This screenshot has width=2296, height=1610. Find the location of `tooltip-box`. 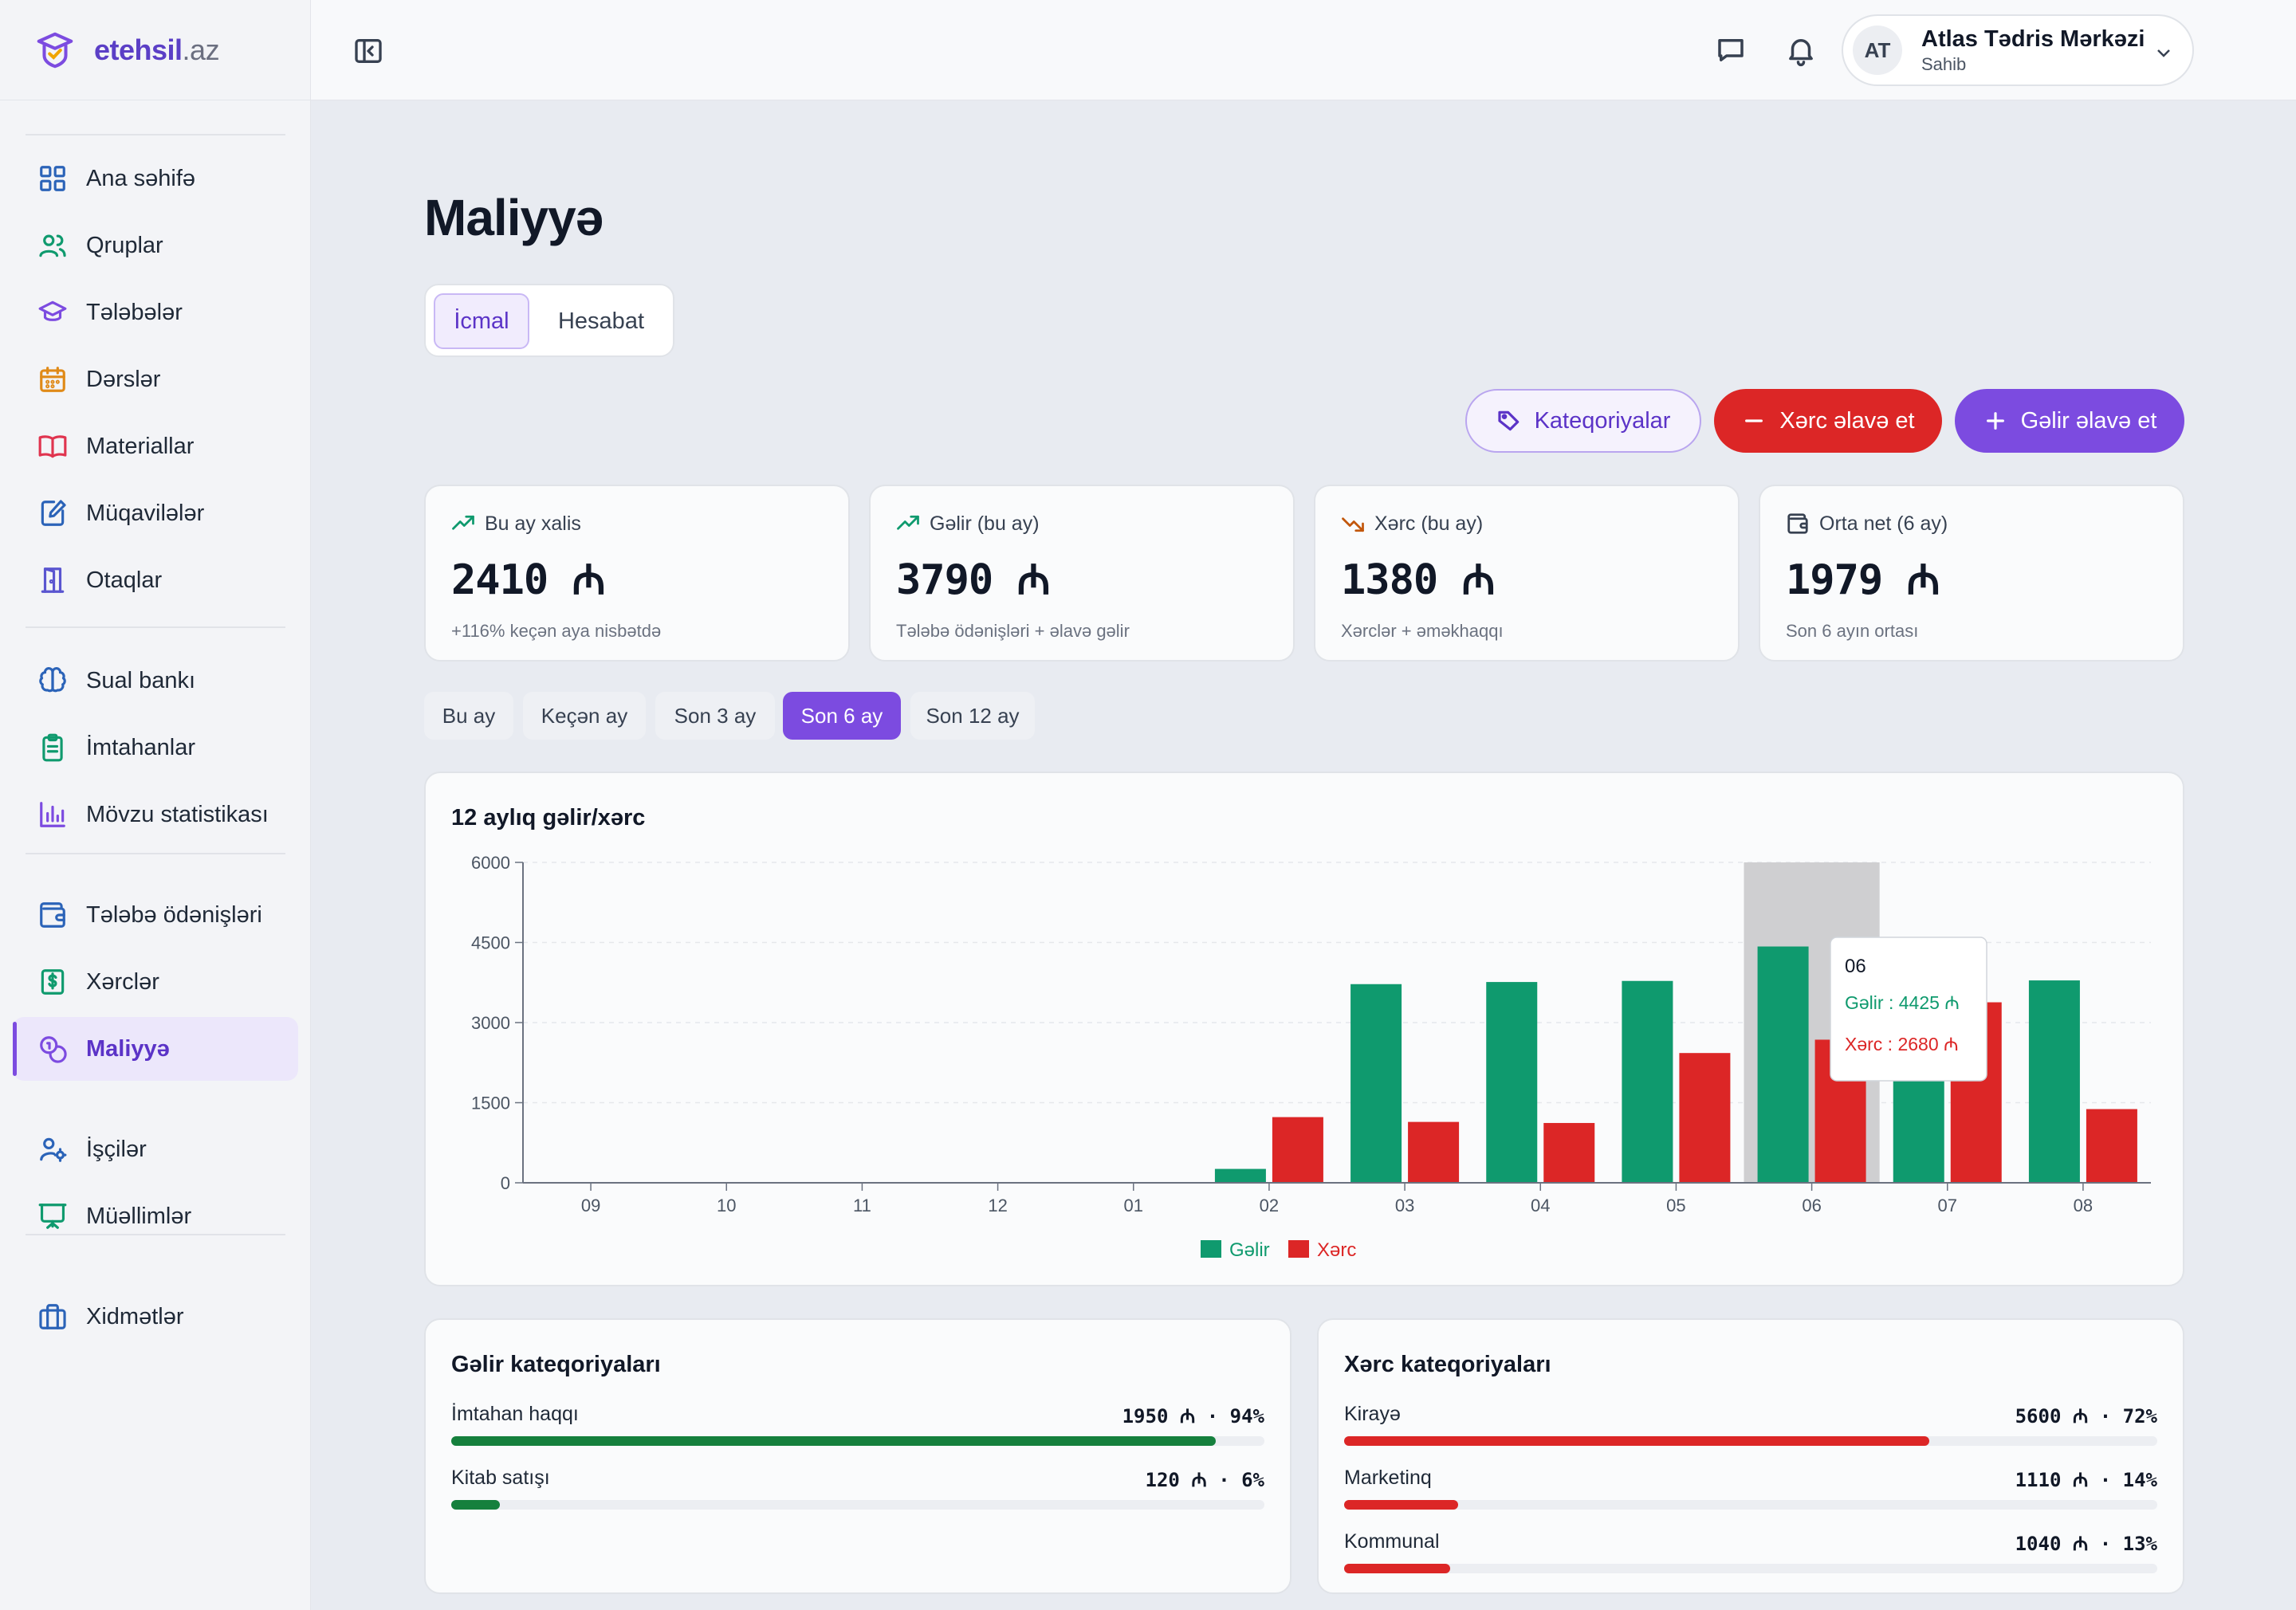

tooltip-box is located at coordinates (1909, 1009).